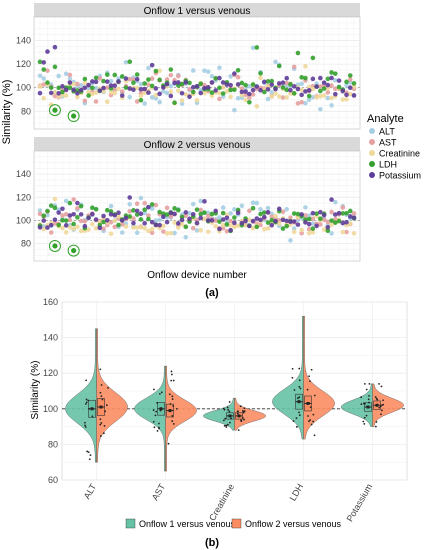 Image resolution: width=425 pixels, height=550 pixels. What do you see at coordinates (26, 244) in the screenshot?
I see `y-tick-label: 80` at bounding box center [26, 244].